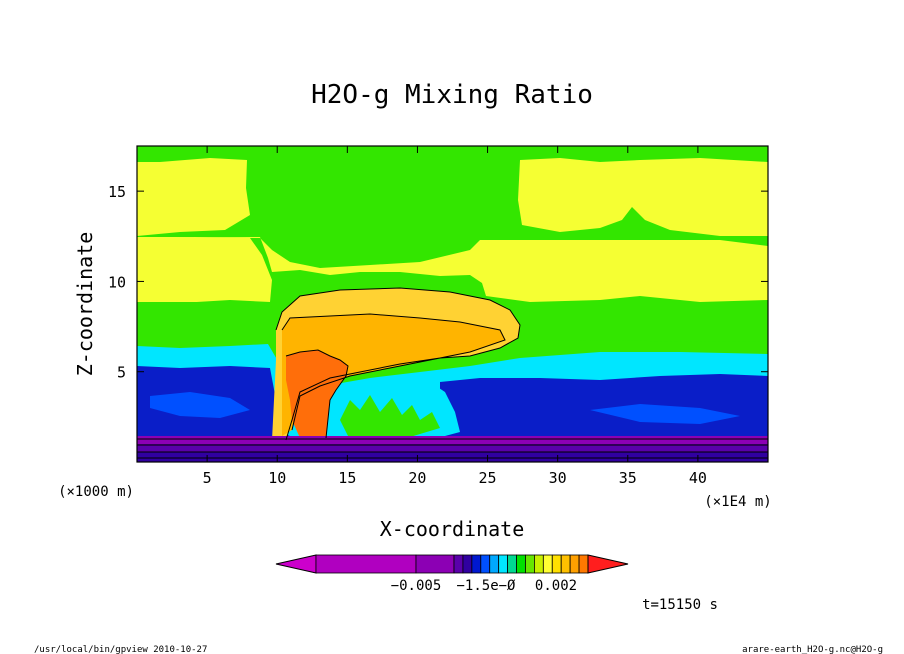 The width and height of the screenshot is (904, 654). I want to click on colorbar-arrow-high, so click(608, 564).